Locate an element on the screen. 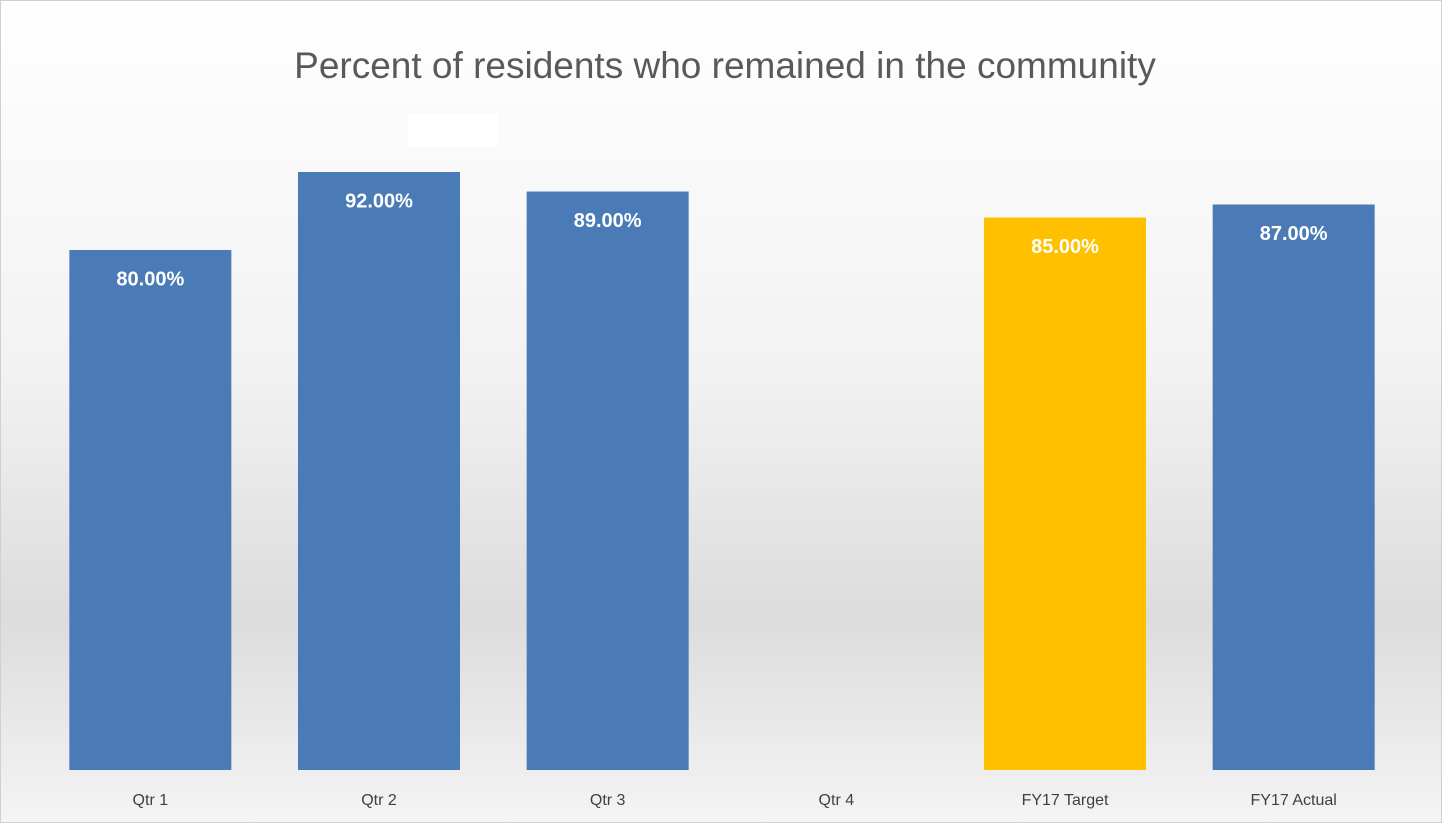  x-tick-label: FY17 Actual is located at coordinates (1294, 800).